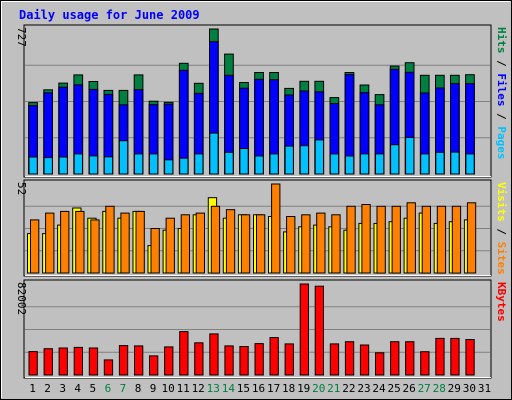 The image size is (512, 400). I want to click on x-tick-label: 6, so click(108, 388).